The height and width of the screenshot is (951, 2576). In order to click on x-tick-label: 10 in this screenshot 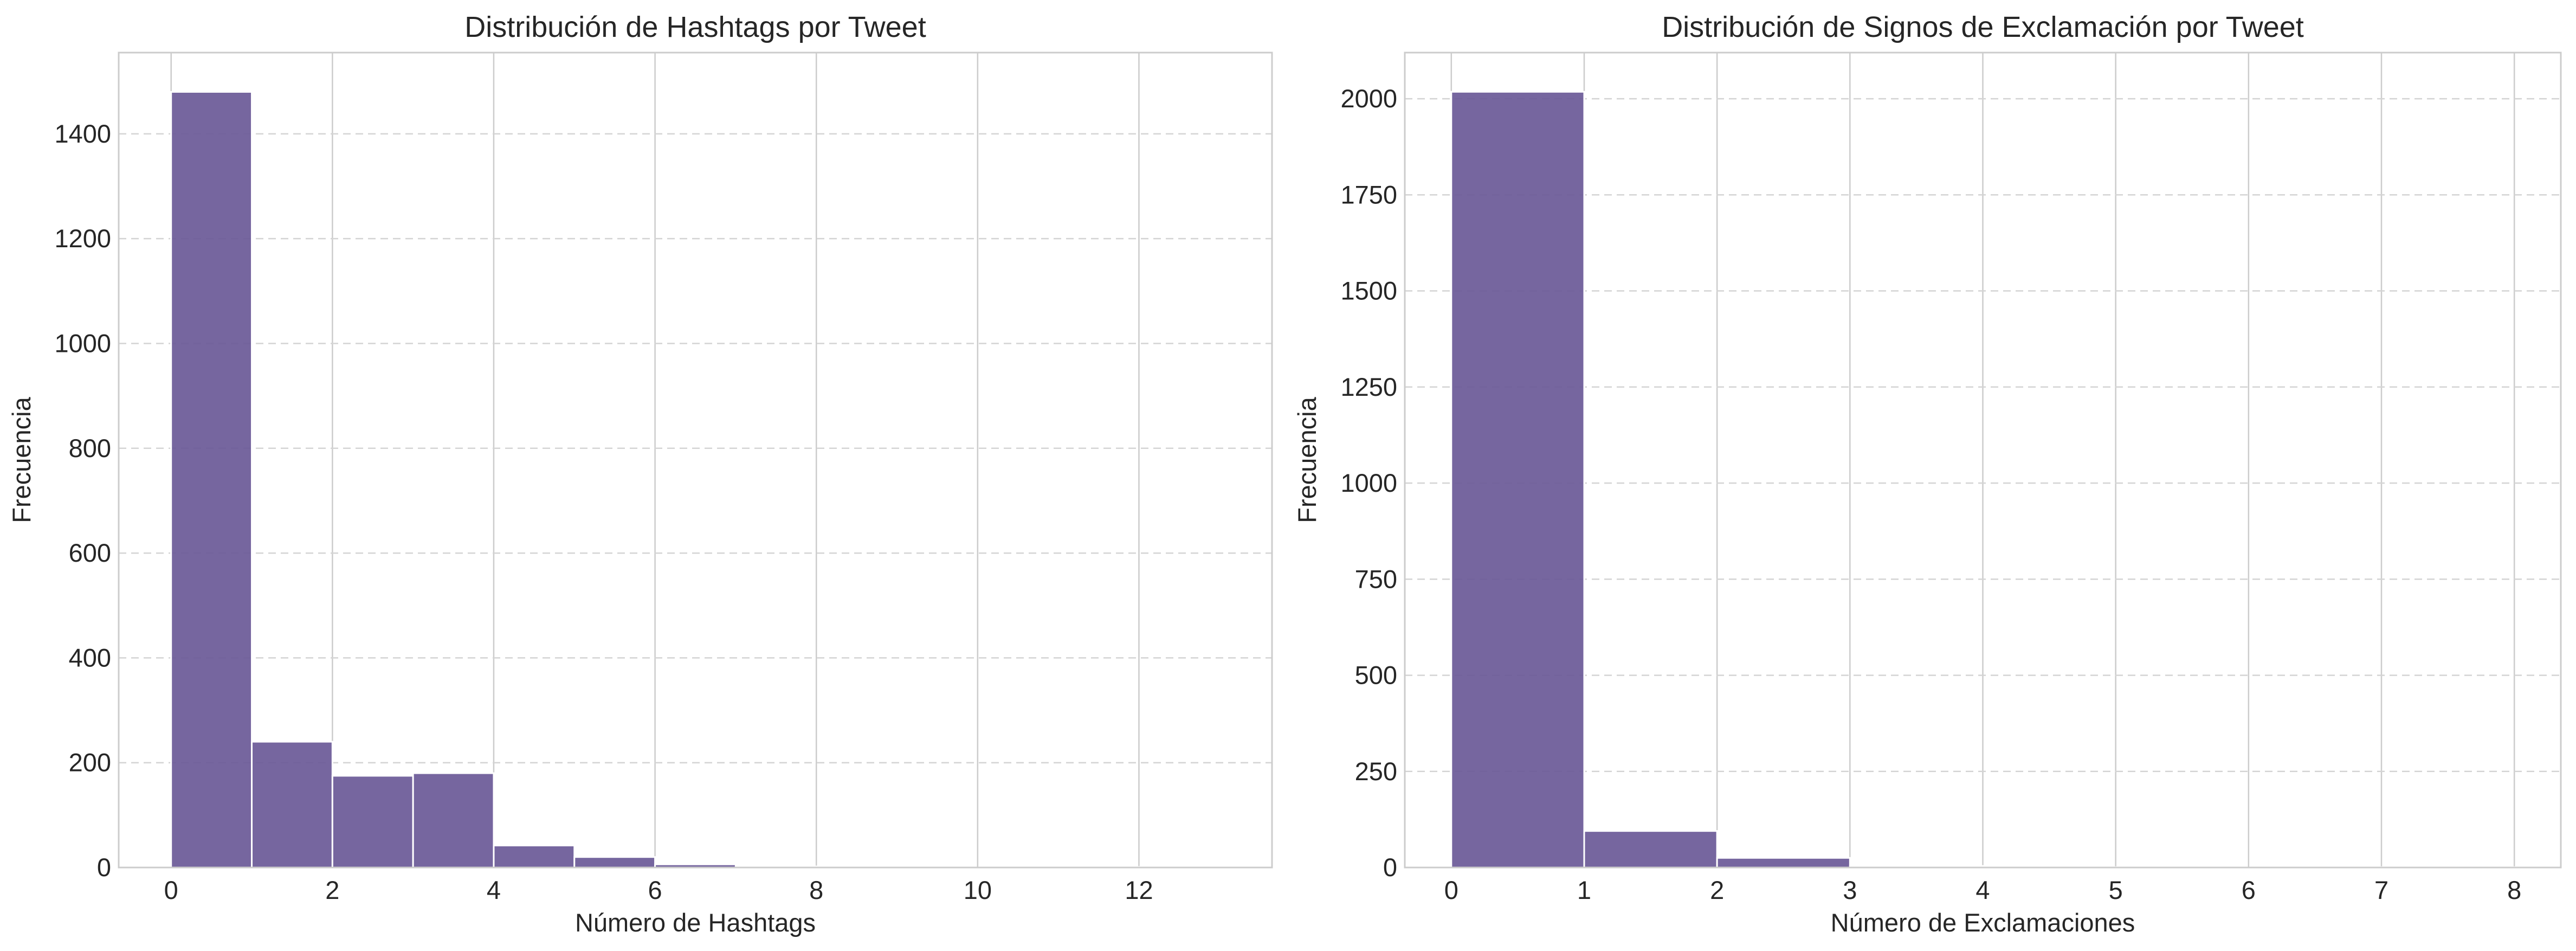, I will do `click(978, 890)`.